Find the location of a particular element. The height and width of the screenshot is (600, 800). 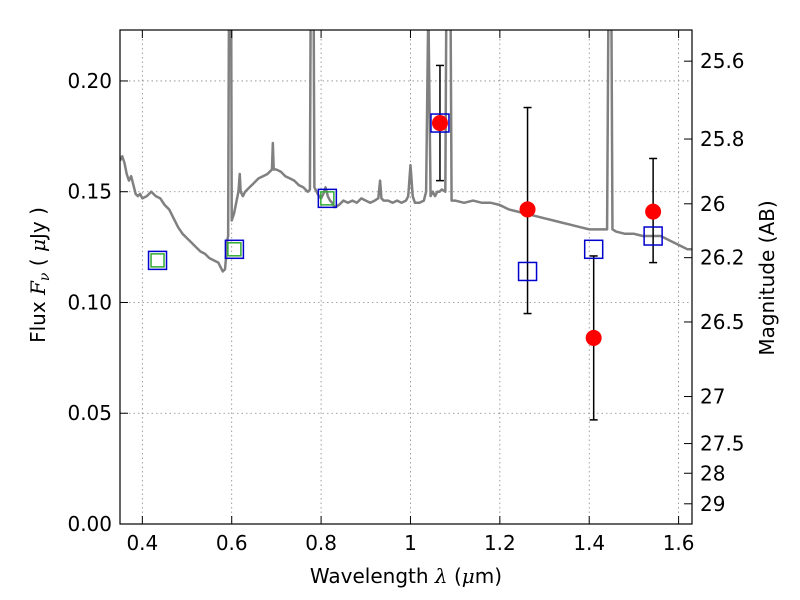

mag-tick-label: 27.5 is located at coordinates (722, 444).